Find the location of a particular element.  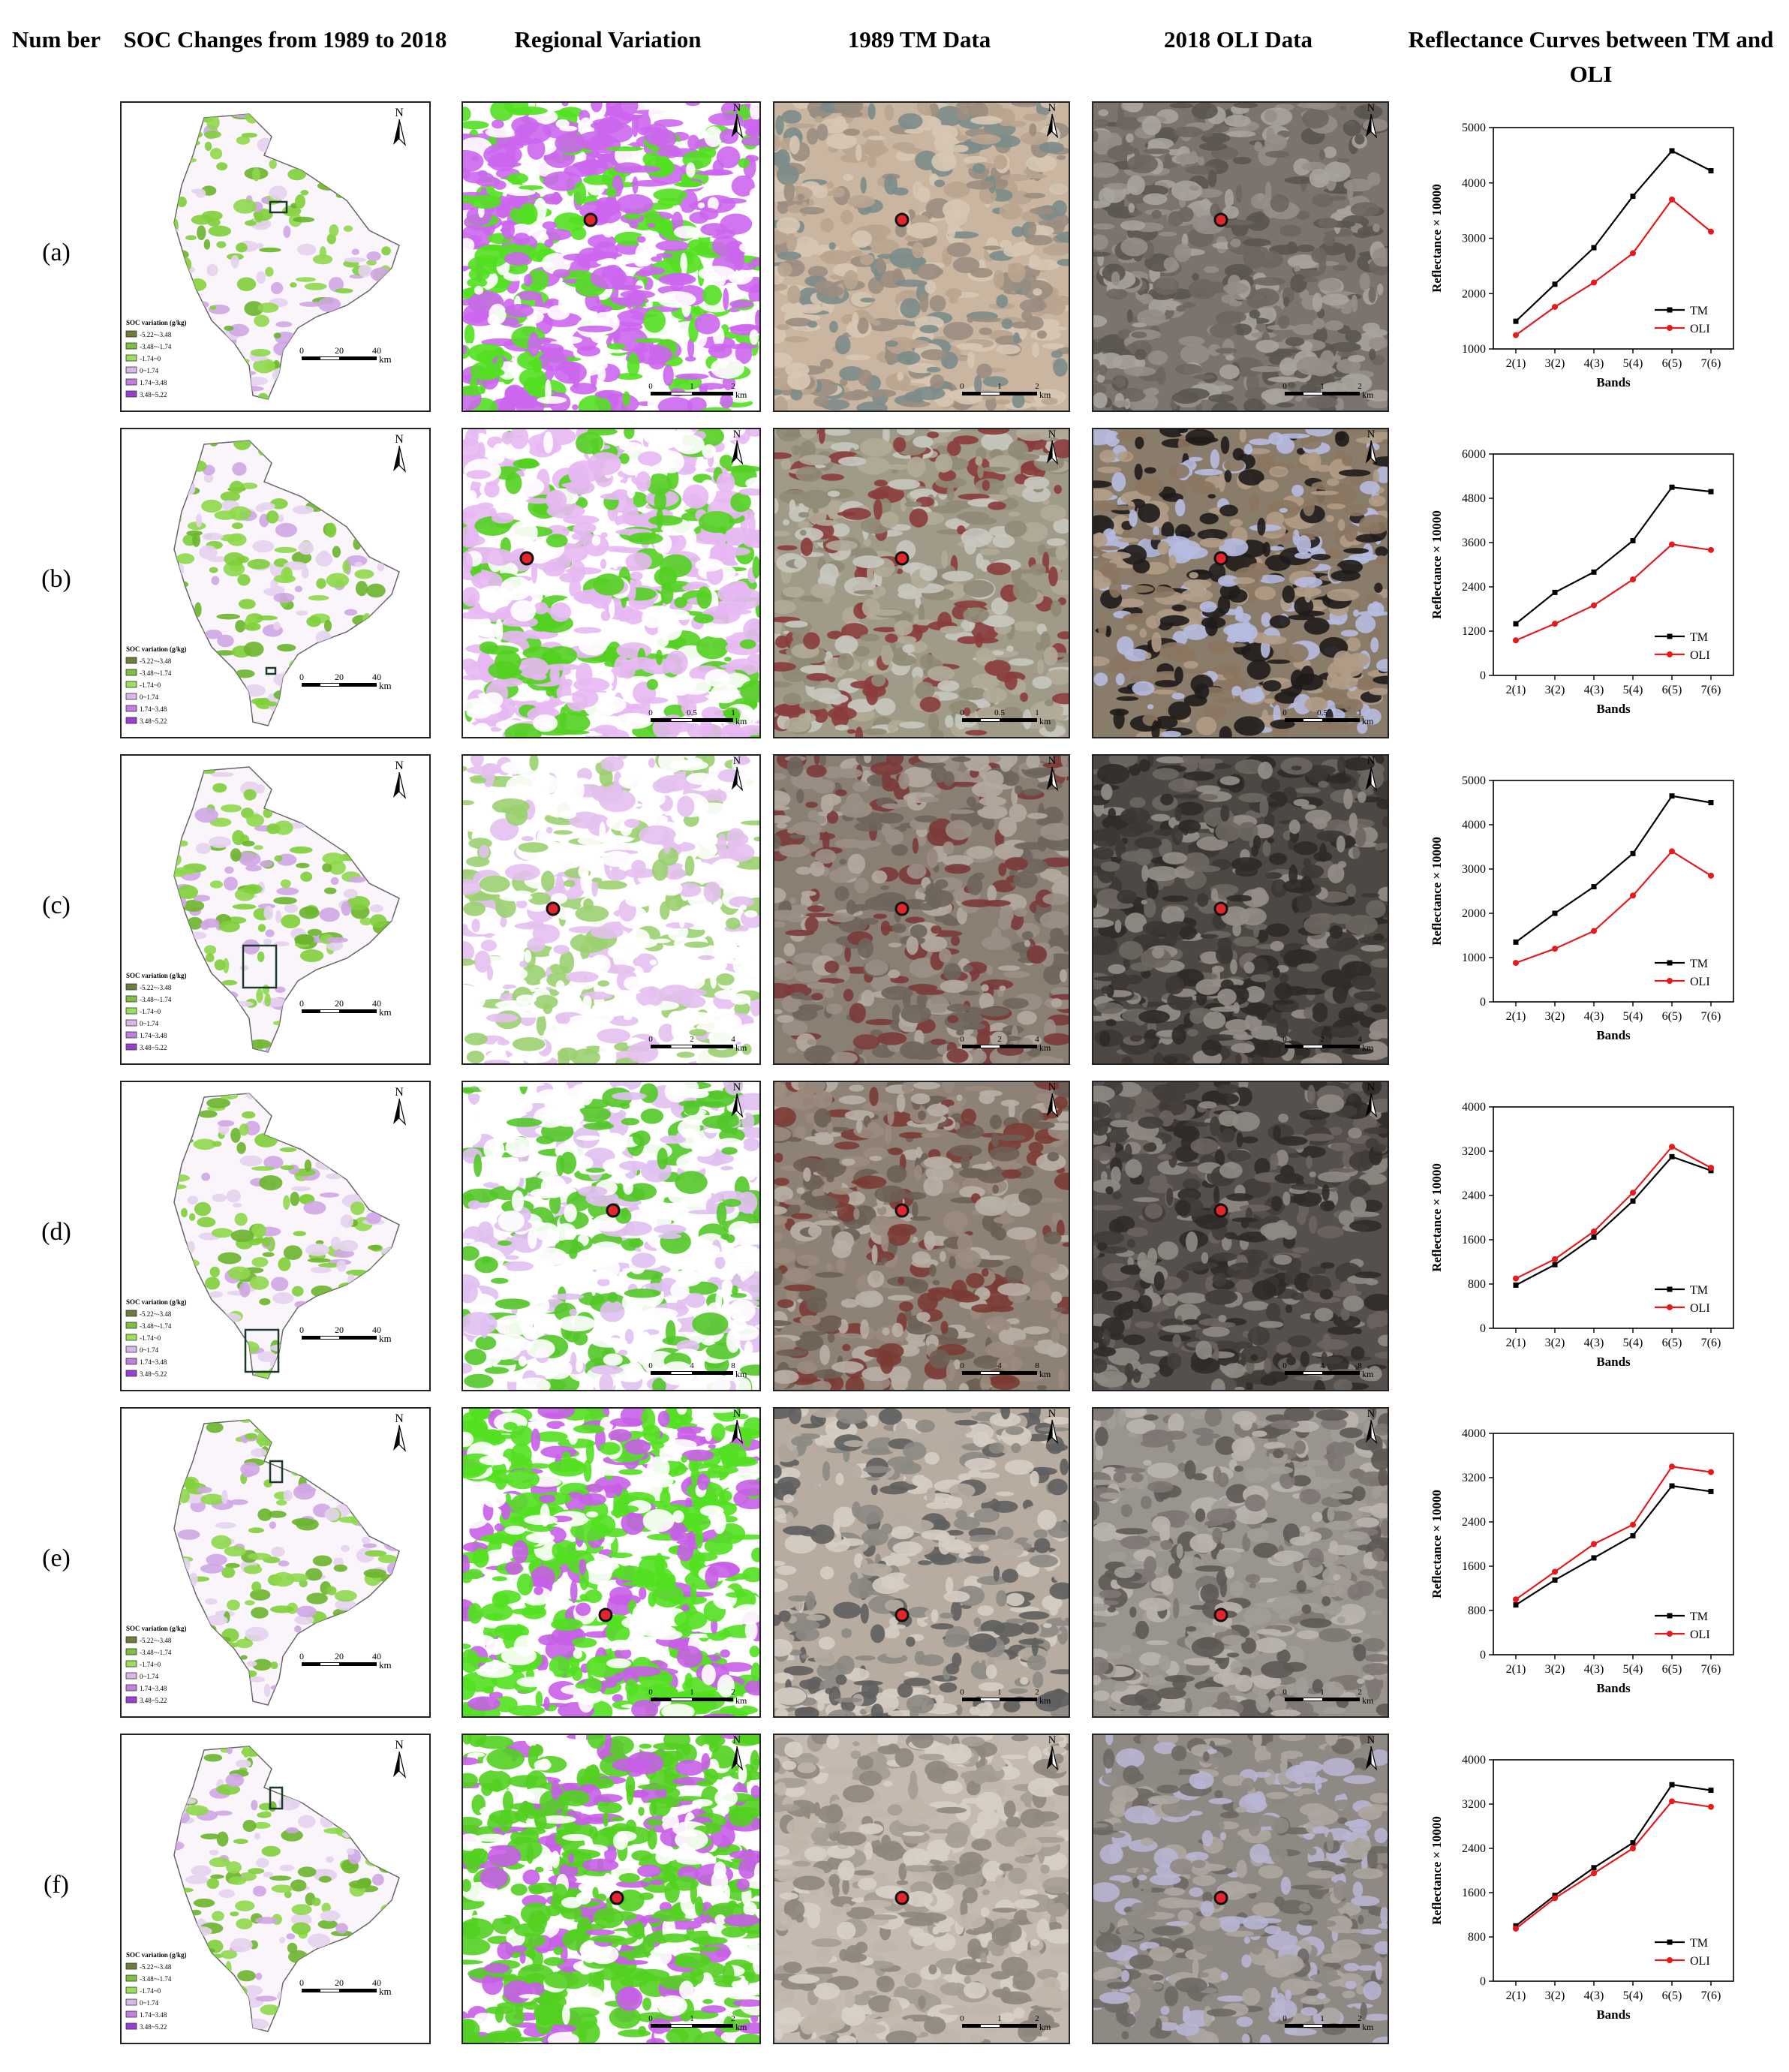

soc-legend-item: 0~1.74 is located at coordinates (149, 697).